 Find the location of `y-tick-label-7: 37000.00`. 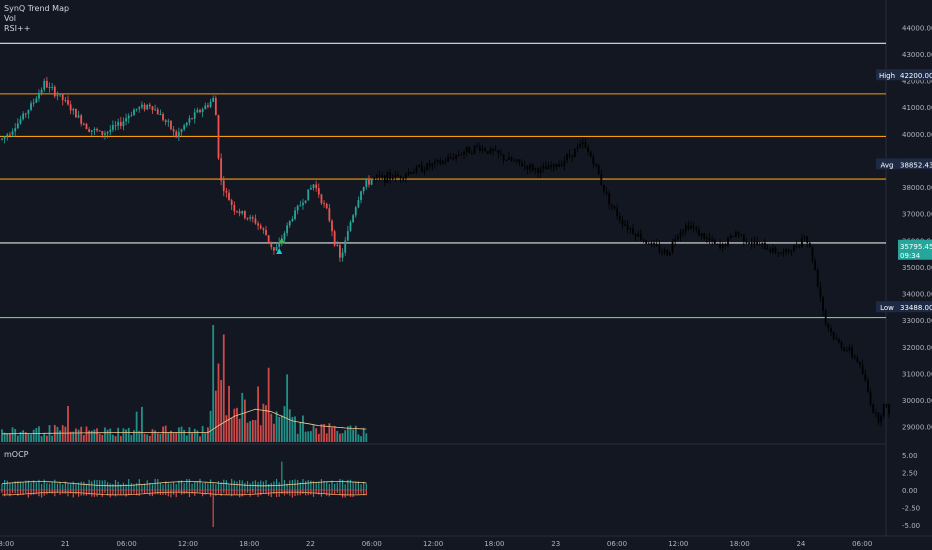

y-tick-label-7: 37000.00 is located at coordinates (917, 215).